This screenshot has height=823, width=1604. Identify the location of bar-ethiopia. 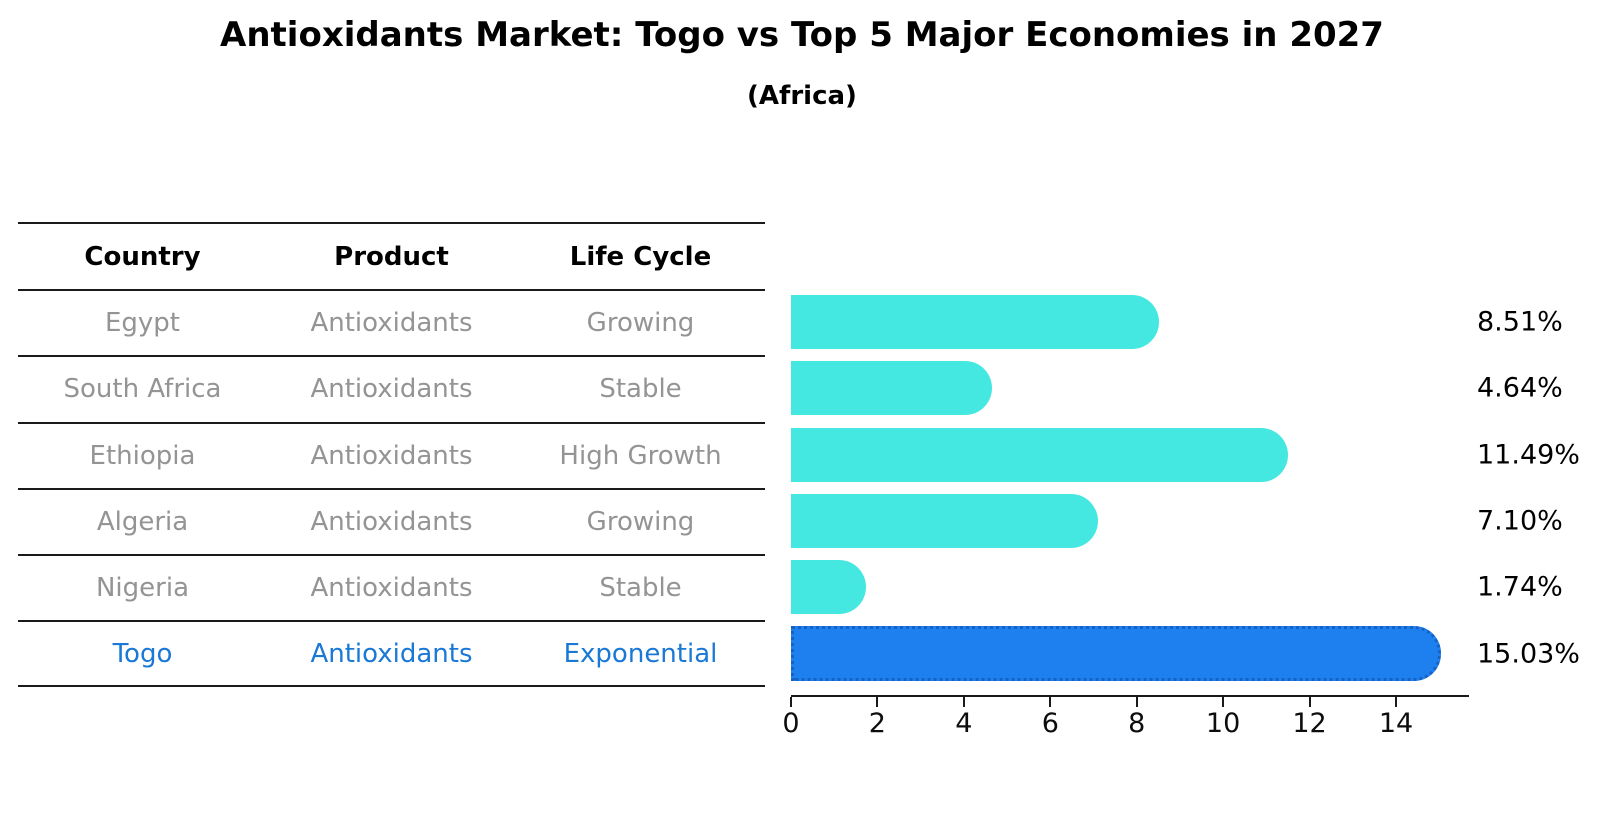
(1039, 454).